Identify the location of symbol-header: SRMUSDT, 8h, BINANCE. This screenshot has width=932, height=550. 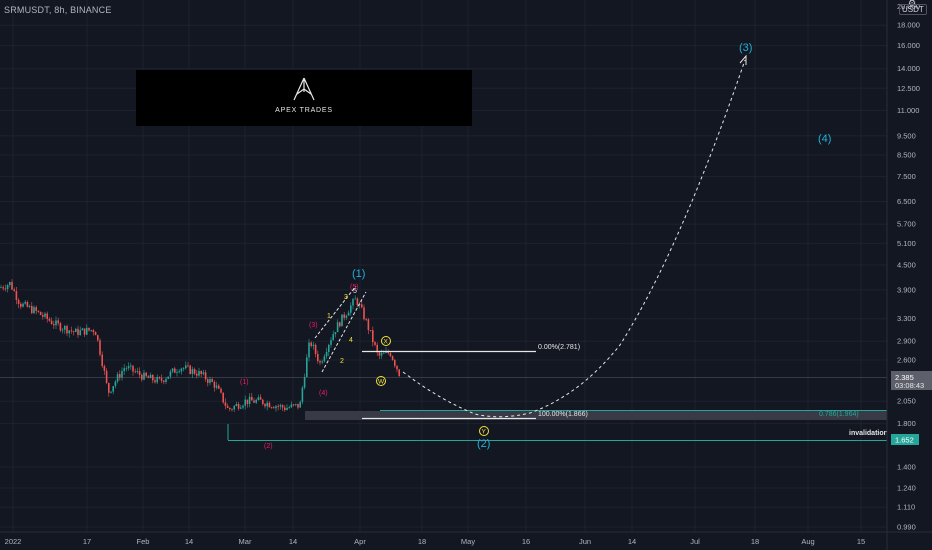
(58, 10).